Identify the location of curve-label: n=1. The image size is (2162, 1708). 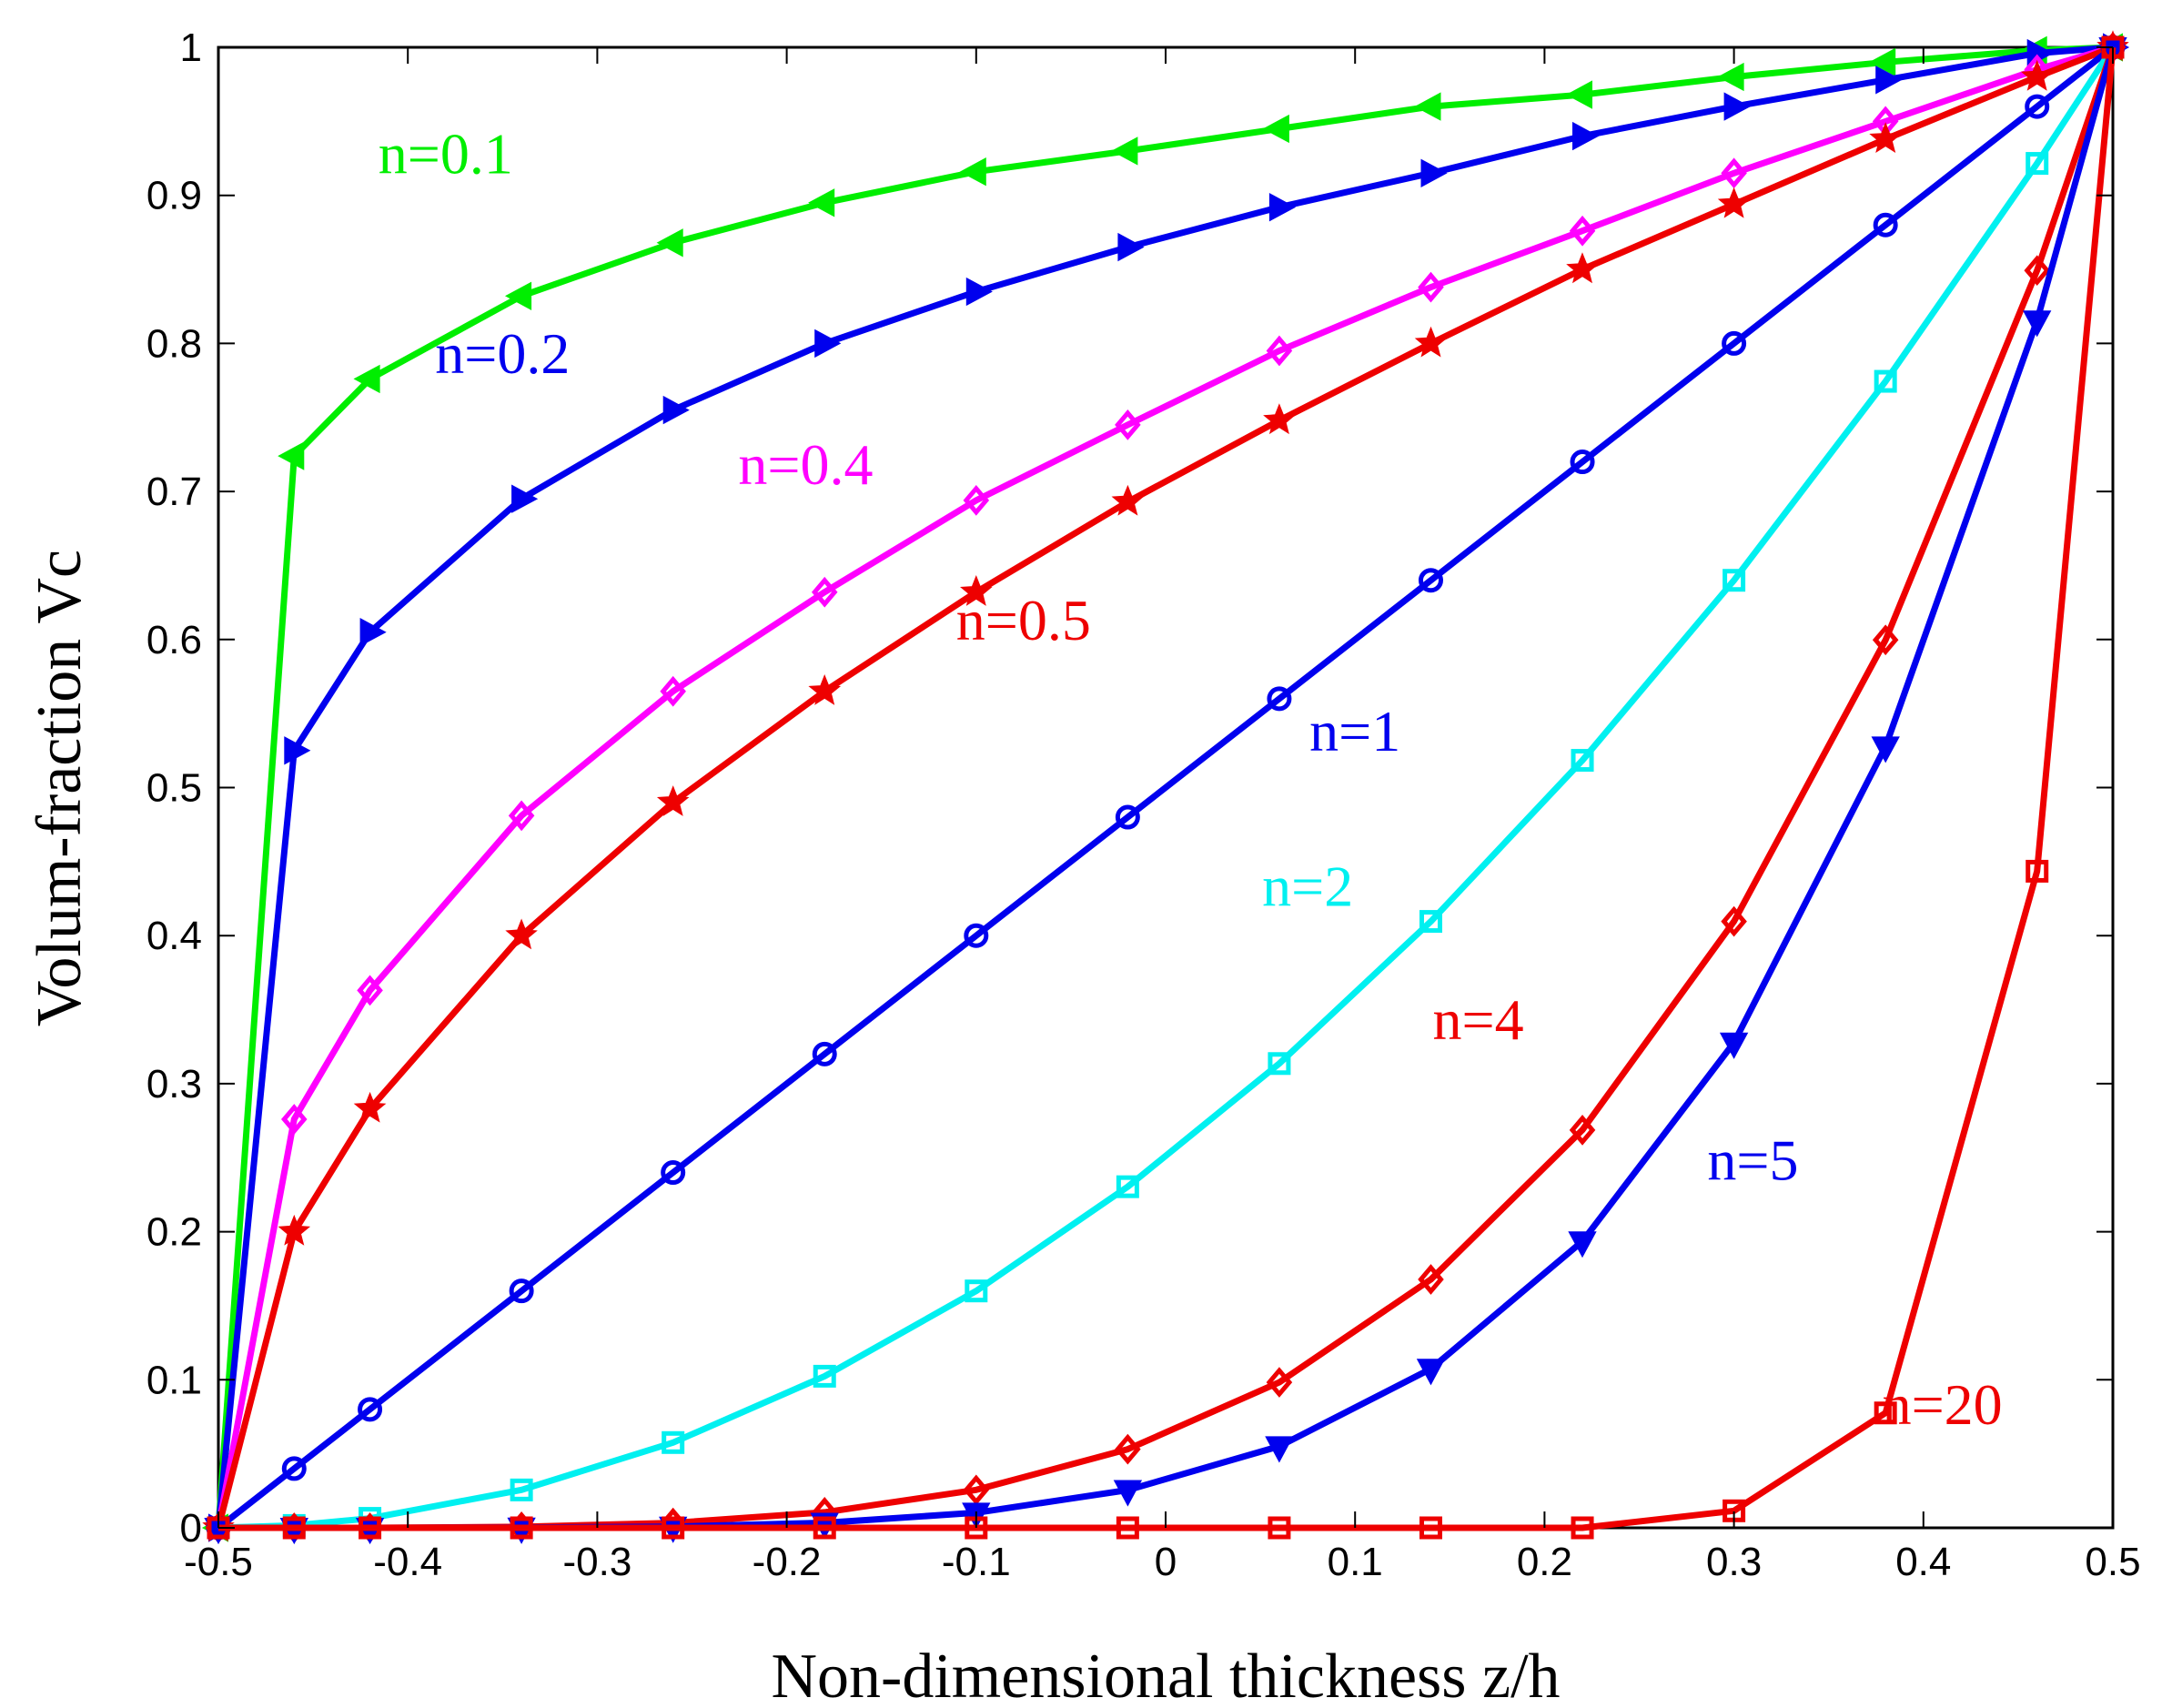
(1355, 731).